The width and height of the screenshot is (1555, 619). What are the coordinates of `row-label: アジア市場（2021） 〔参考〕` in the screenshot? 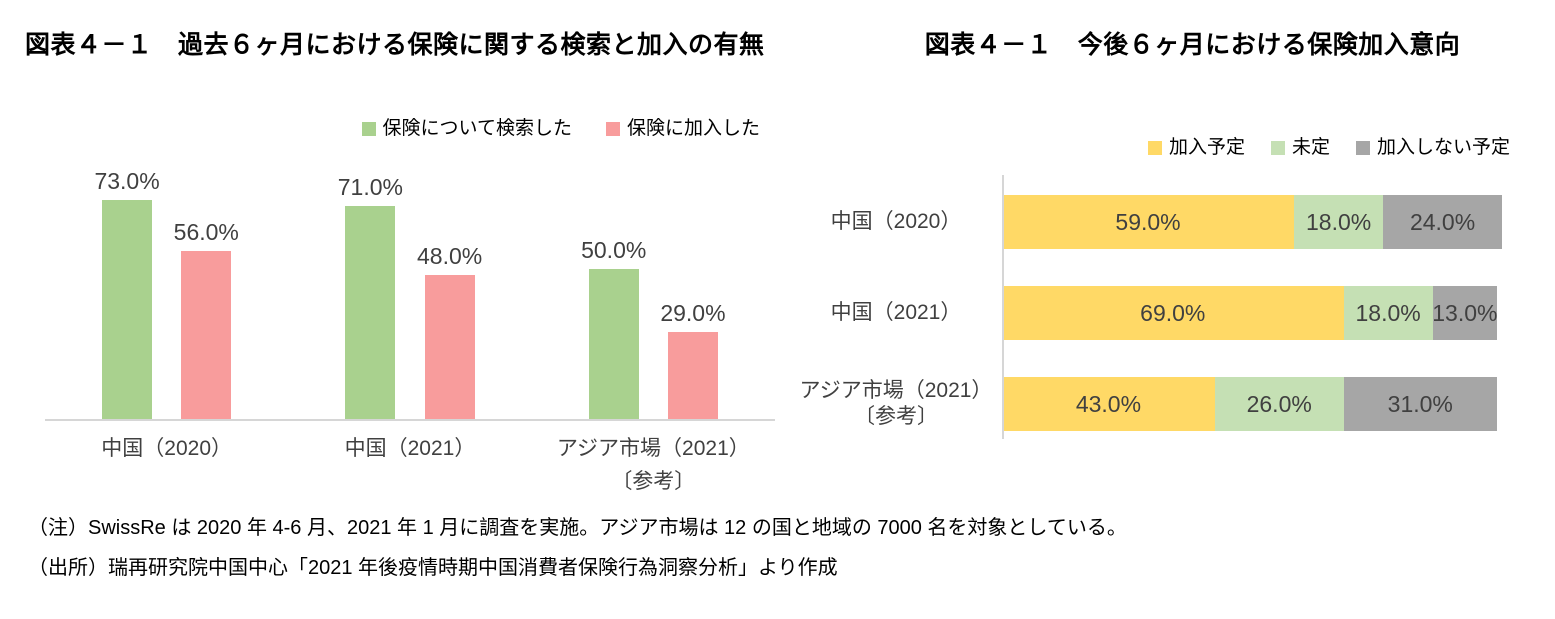 It's located at (896, 404).